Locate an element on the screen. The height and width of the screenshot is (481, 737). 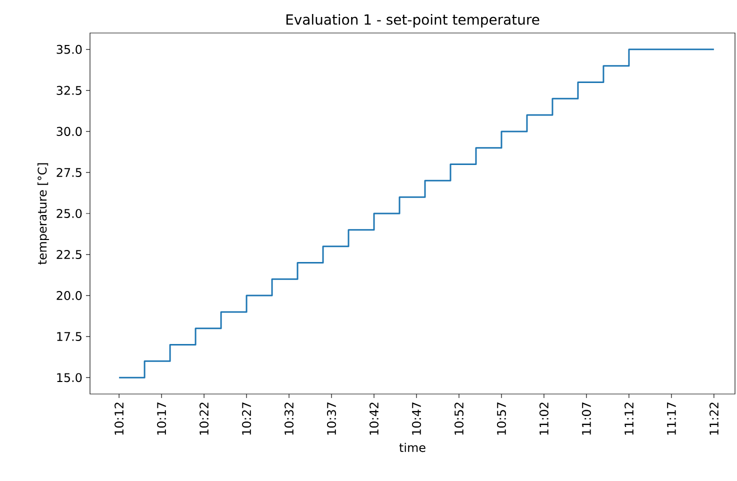
x-axis-title: time is located at coordinates (412, 447).